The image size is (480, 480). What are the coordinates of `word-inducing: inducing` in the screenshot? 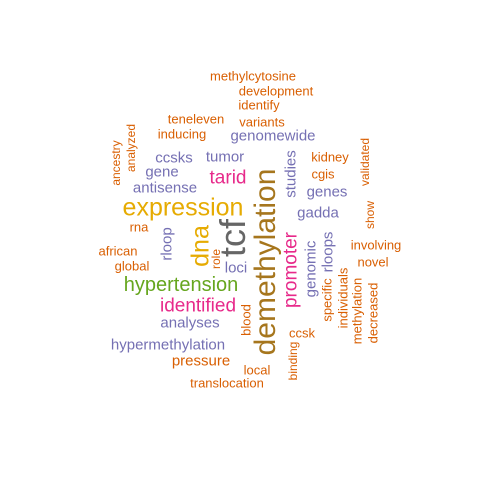 It's located at (182, 134).